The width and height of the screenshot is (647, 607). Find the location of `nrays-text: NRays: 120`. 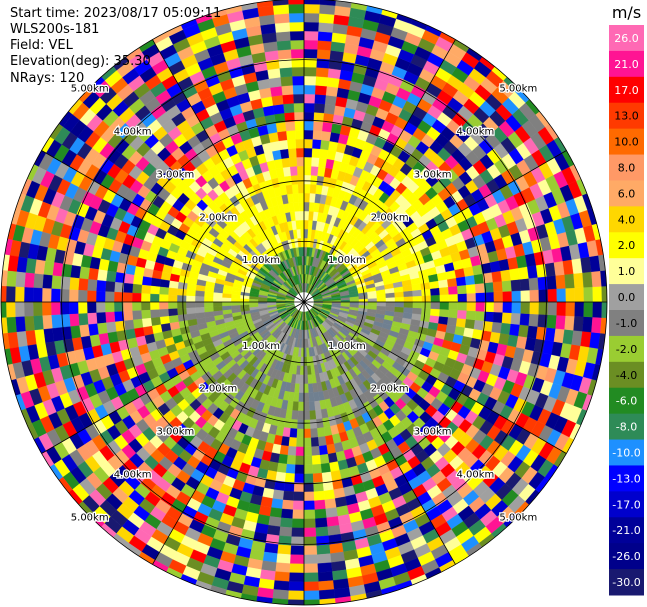

nrays-text: NRays: 120 is located at coordinates (47, 78).